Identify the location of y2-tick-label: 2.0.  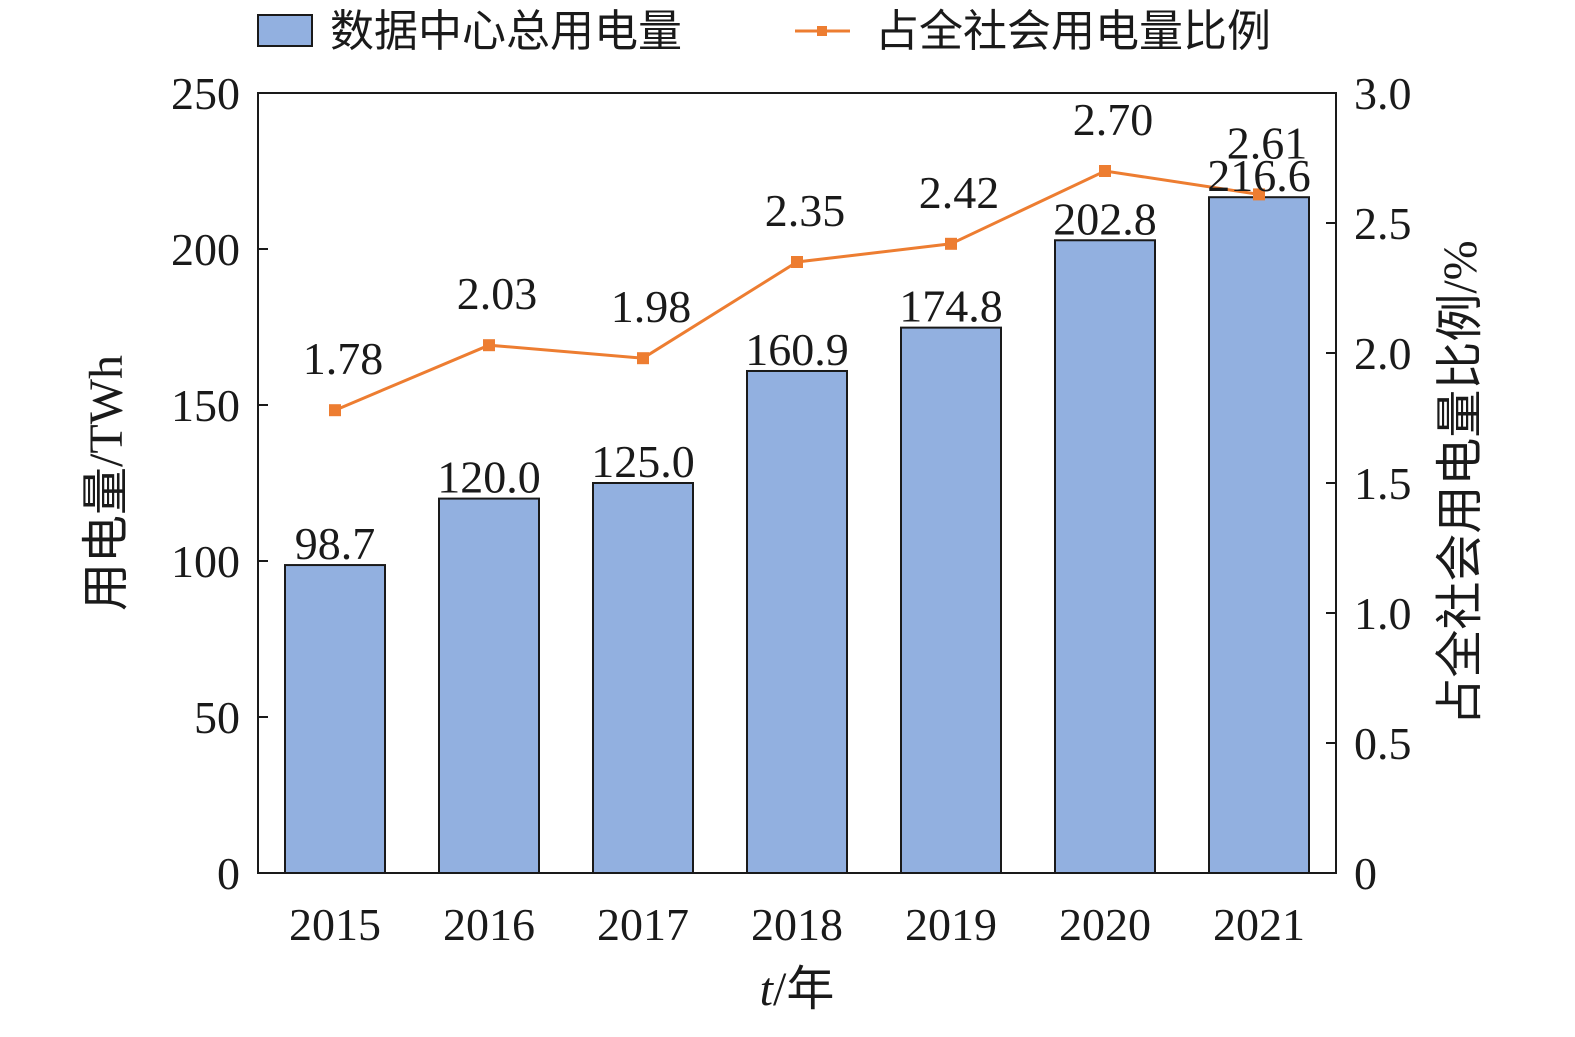
(1383, 353).